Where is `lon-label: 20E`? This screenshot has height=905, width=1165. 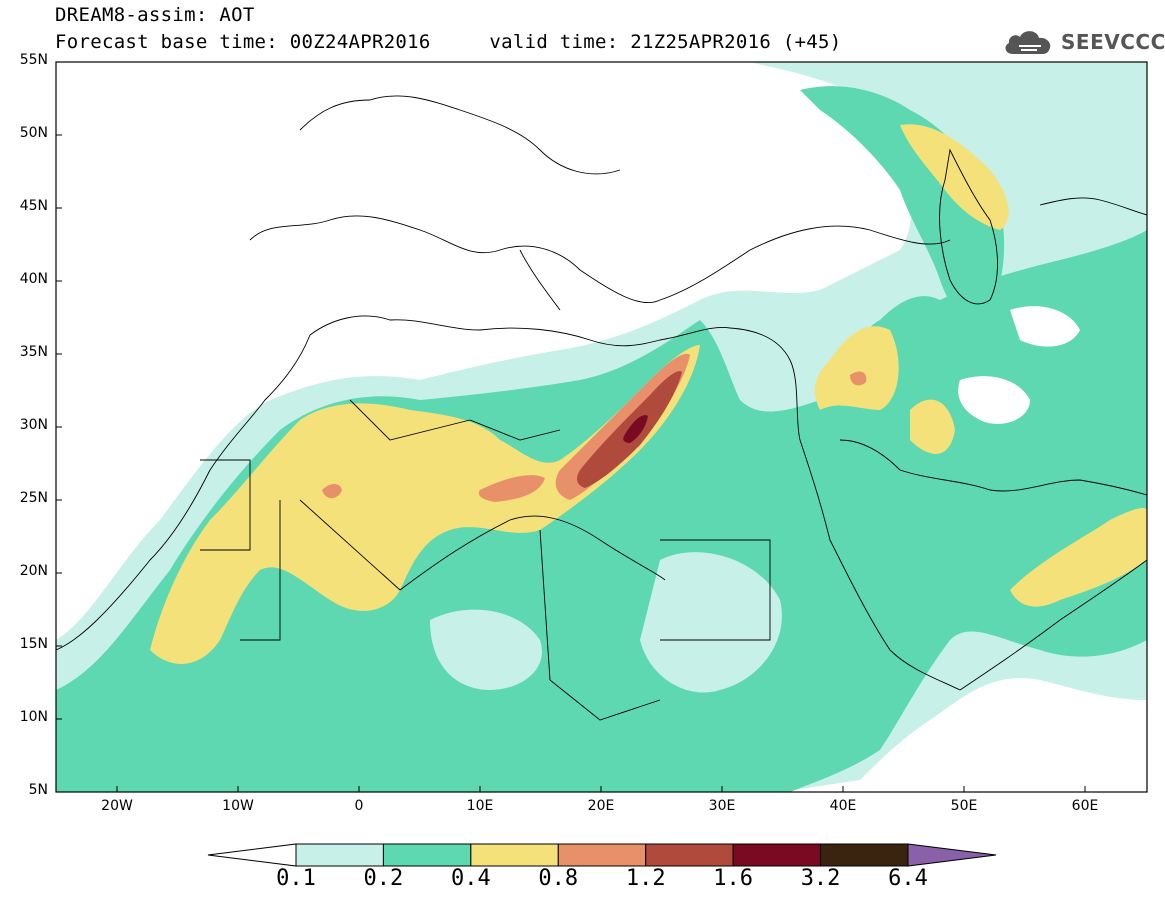
lon-label: 20E is located at coordinates (601, 806).